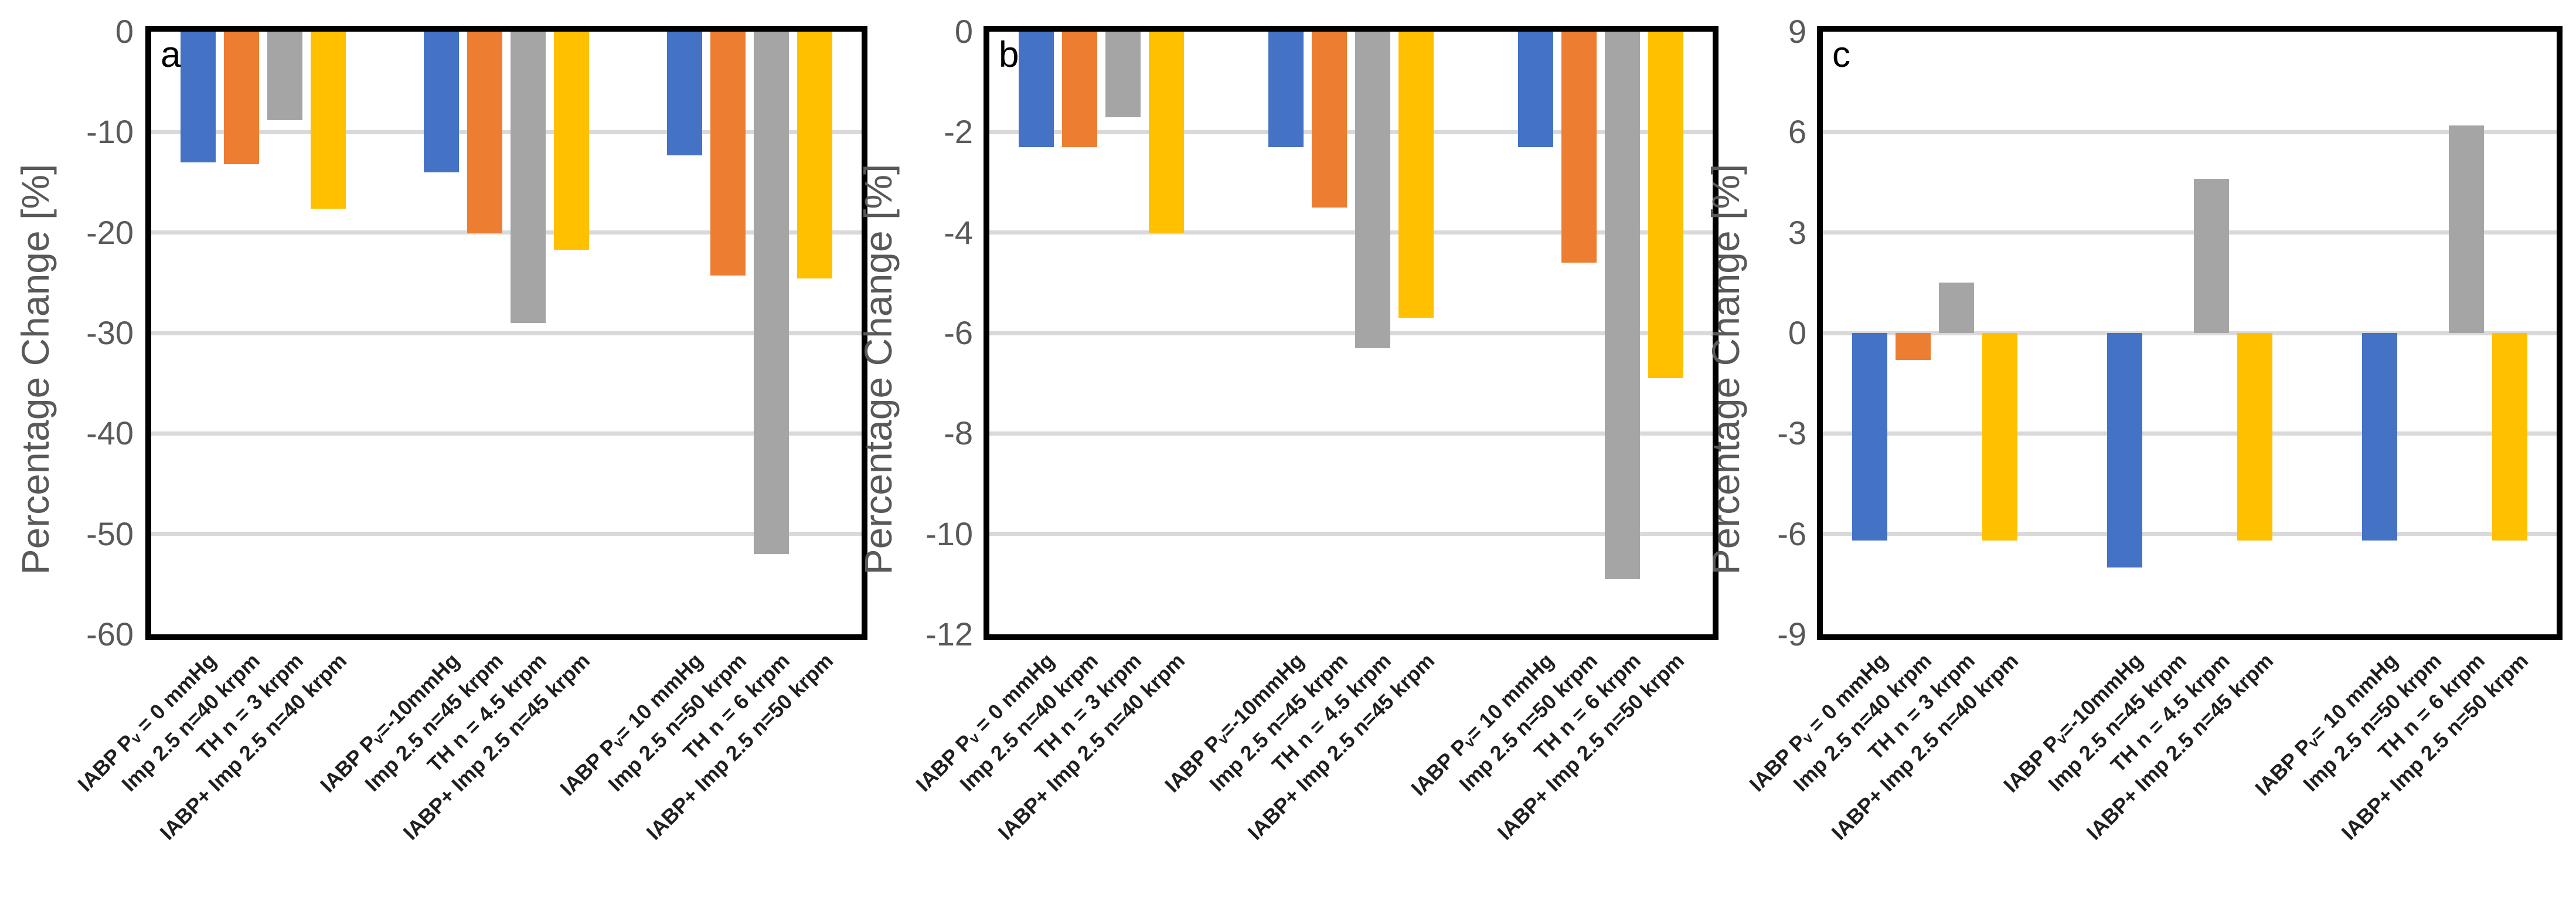 The height and width of the screenshot is (921, 2576). I want to click on y-tick-label: 3, so click(1797, 232).